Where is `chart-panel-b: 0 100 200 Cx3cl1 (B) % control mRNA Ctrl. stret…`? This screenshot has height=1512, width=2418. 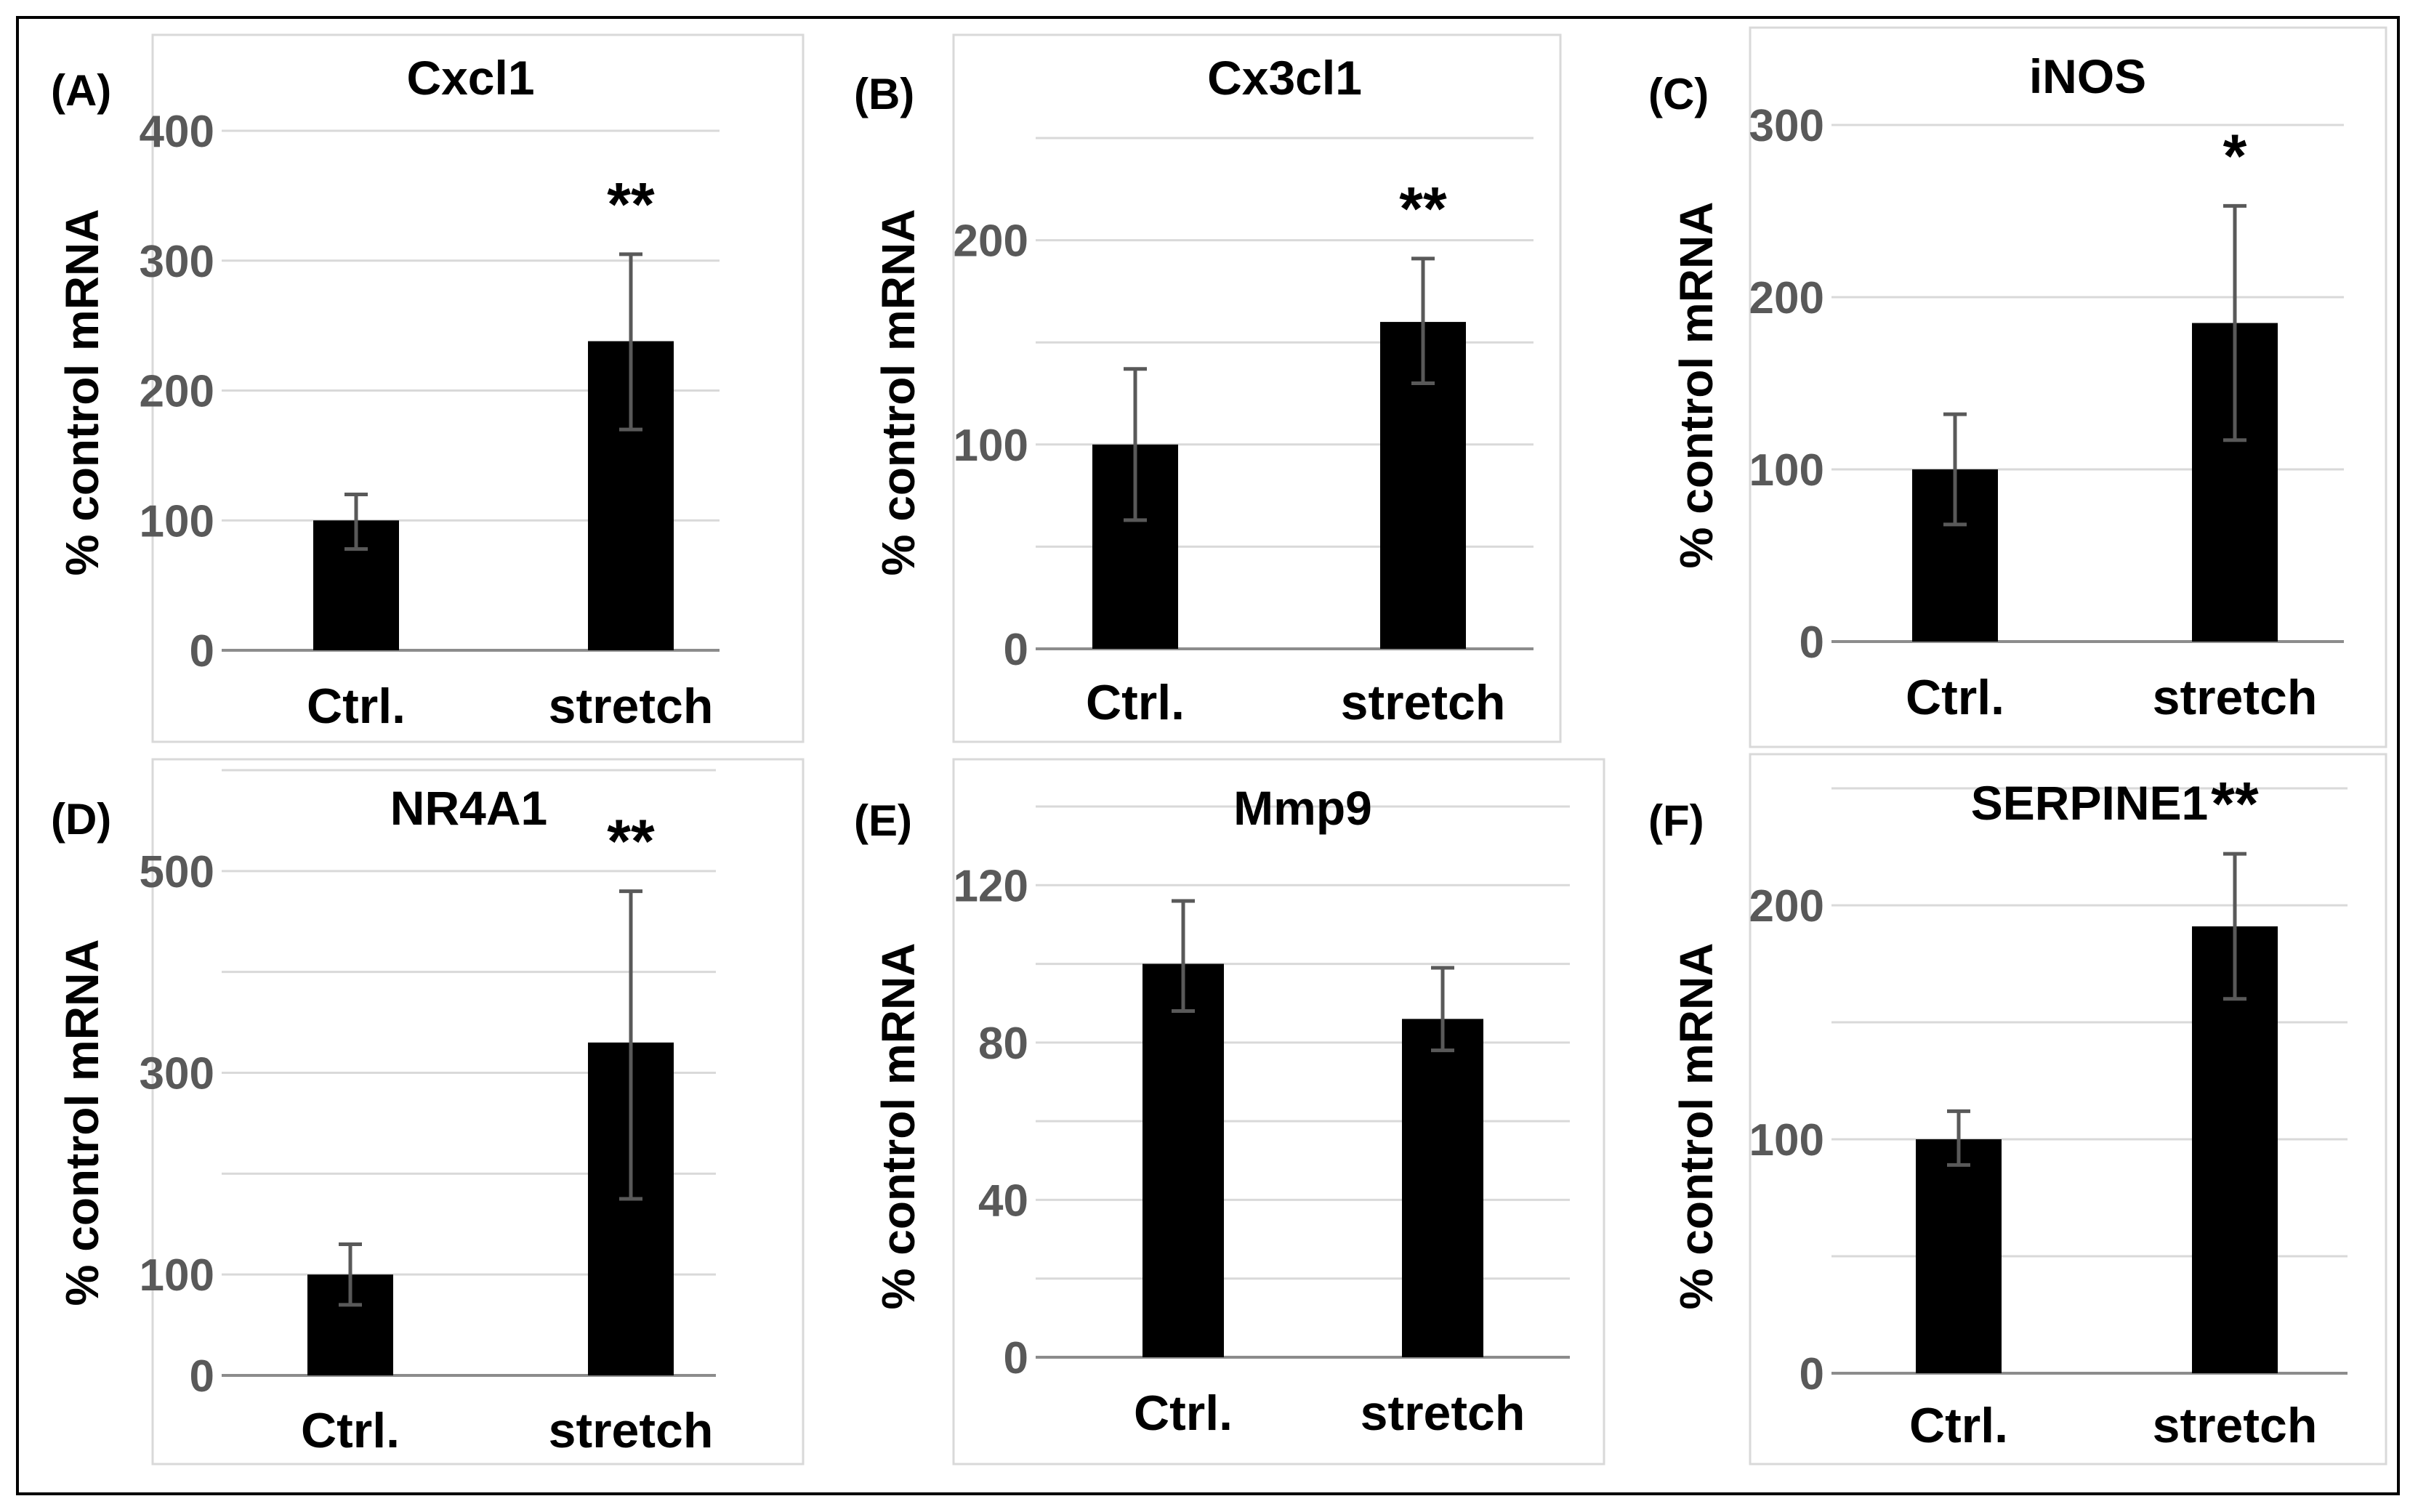 chart-panel-b: 0 100 200 Cx3cl1 (B) % control mRNA Ctrl. stret… is located at coordinates (1208, 388).